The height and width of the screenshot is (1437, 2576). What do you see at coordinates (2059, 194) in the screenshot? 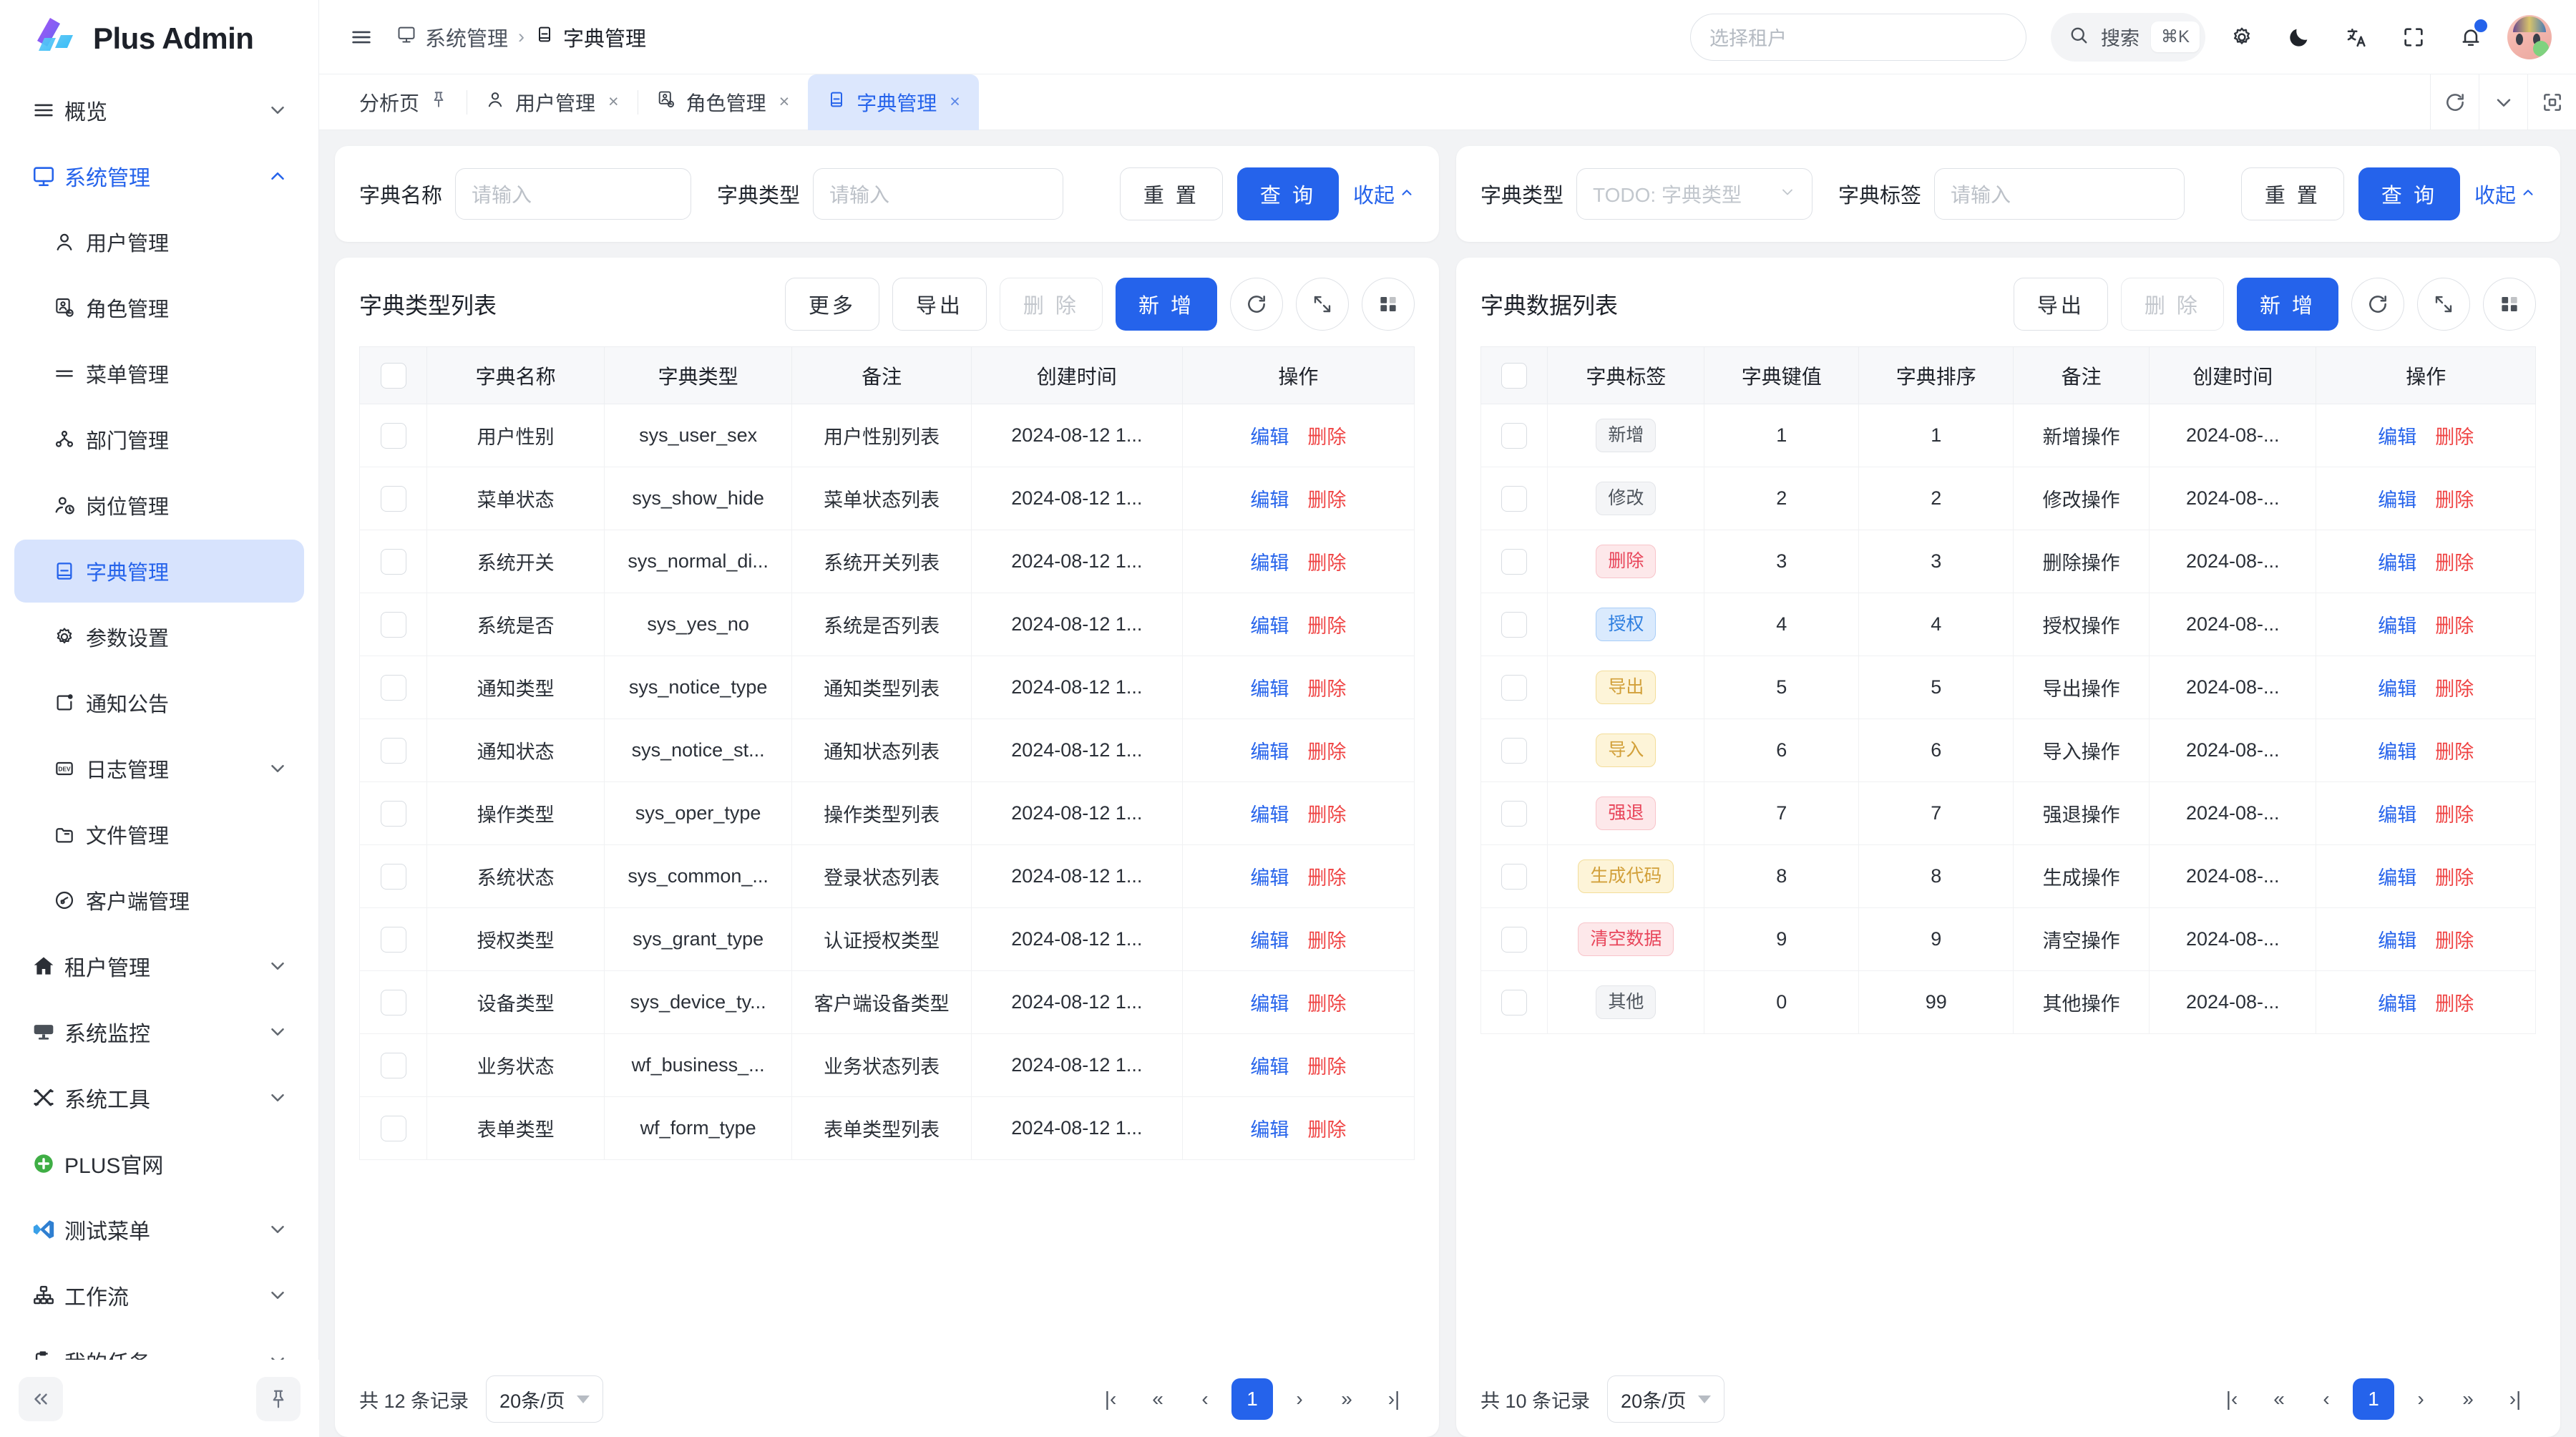
I see `dict-label-input: 请输入` at bounding box center [2059, 194].